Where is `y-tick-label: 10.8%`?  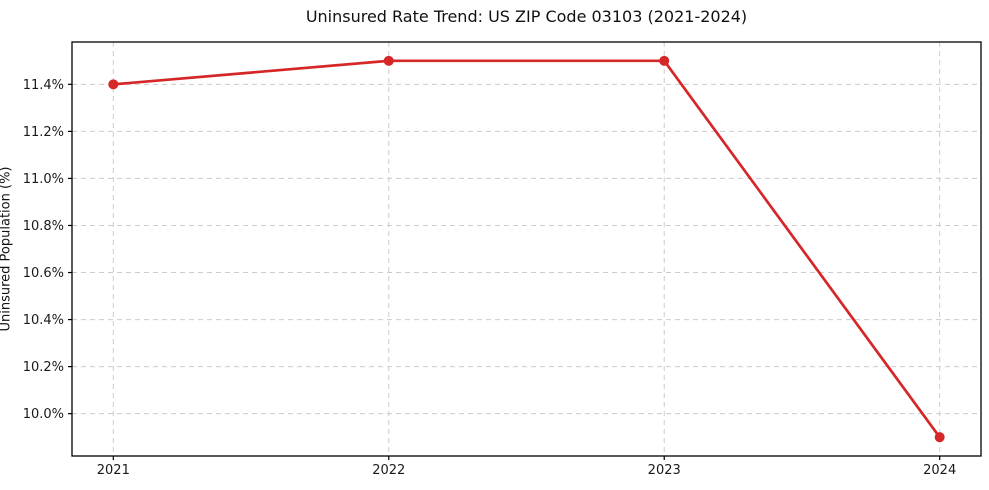 y-tick-label: 10.8% is located at coordinates (43, 226).